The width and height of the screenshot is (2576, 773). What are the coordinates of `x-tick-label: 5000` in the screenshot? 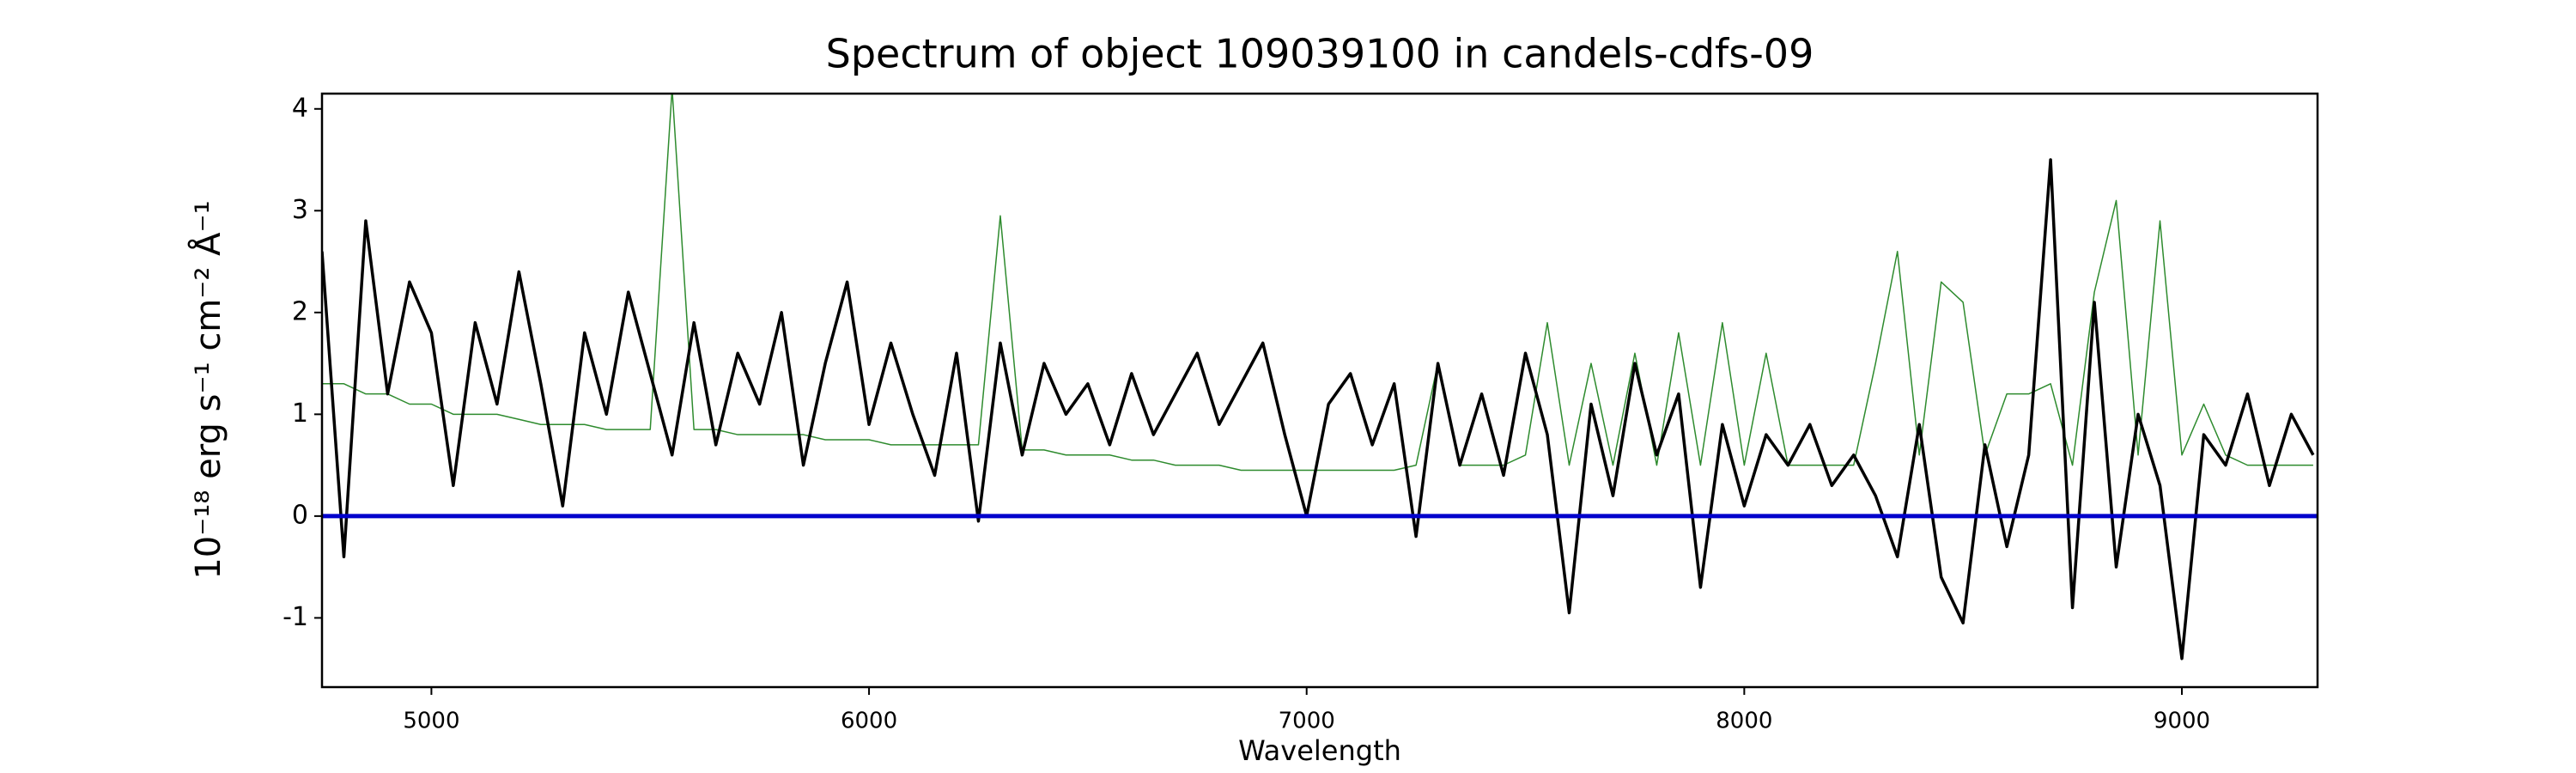 It's located at (431, 721).